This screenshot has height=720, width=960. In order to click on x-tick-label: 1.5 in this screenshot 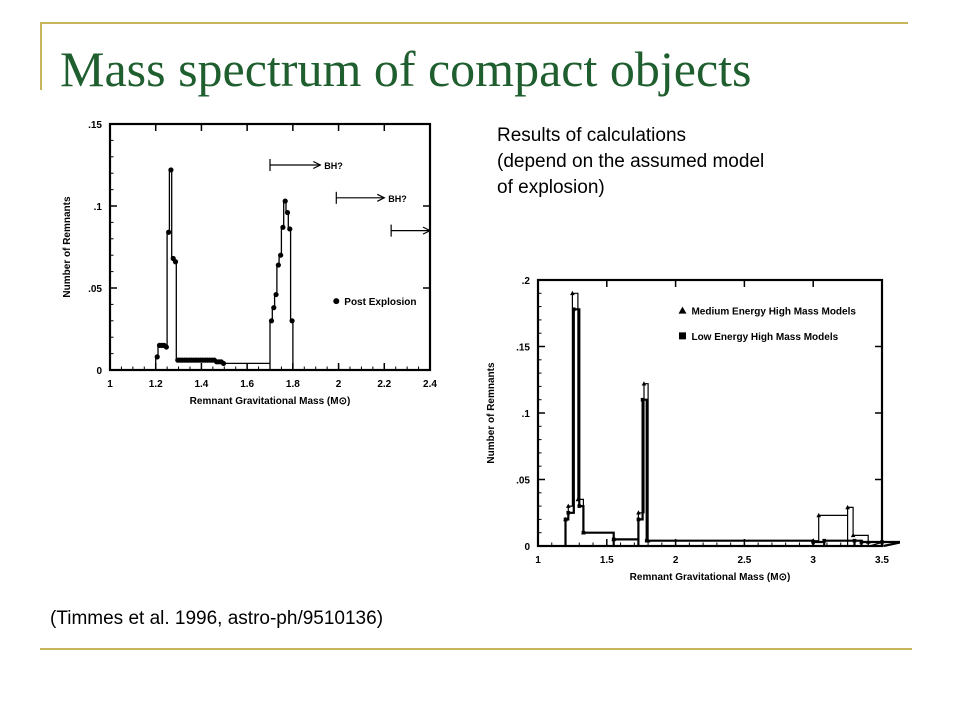, I will do `click(607, 560)`.